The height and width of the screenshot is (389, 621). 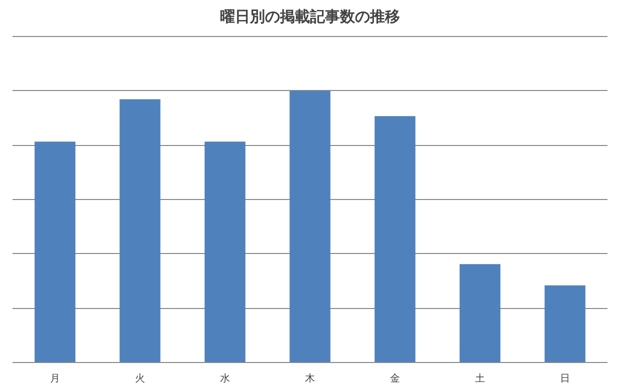 What do you see at coordinates (395, 378) in the screenshot?
I see `x-tick-label: 金` at bounding box center [395, 378].